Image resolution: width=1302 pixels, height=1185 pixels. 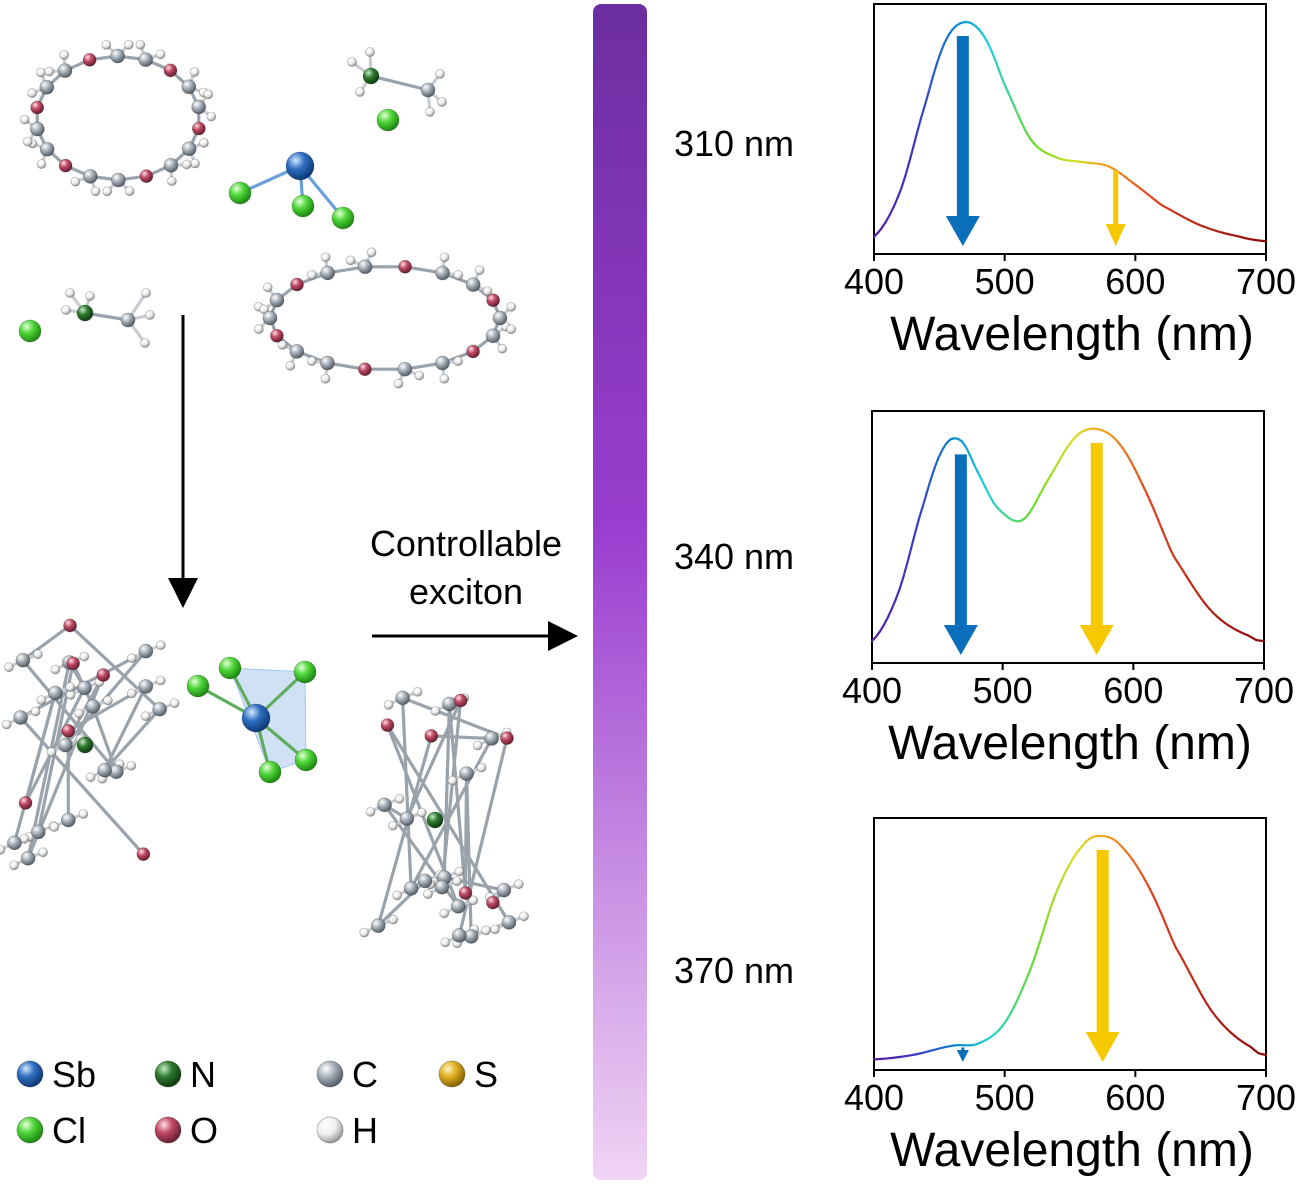 I want to click on atom-cl, so click(x=270, y=772).